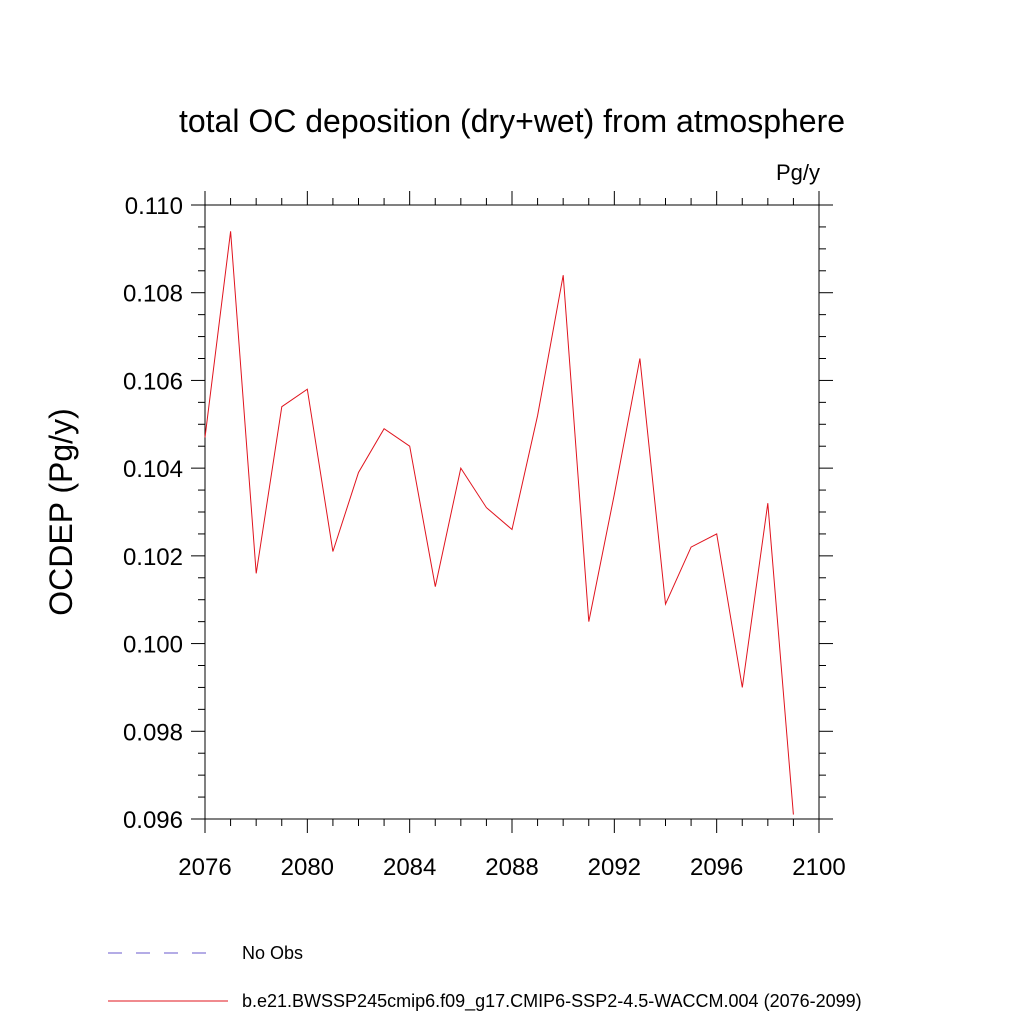  I want to click on y-tick-label: 0.100, so click(153, 645).